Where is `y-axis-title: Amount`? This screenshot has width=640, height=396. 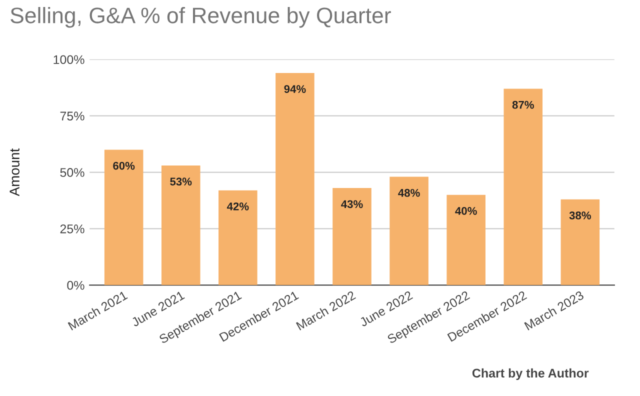
y-axis-title: Amount is located at coordinates (15, 172).